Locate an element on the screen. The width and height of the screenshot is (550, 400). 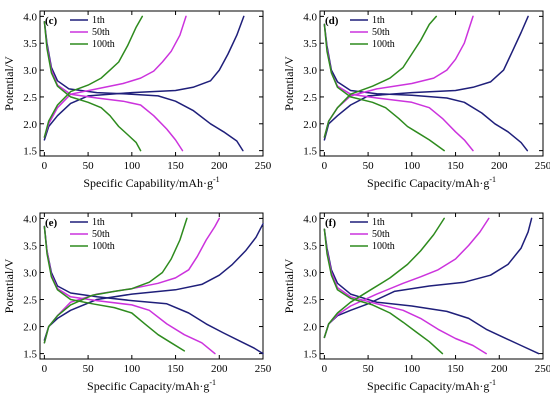
panel-label: (e) is located at coordinates (51, 223).